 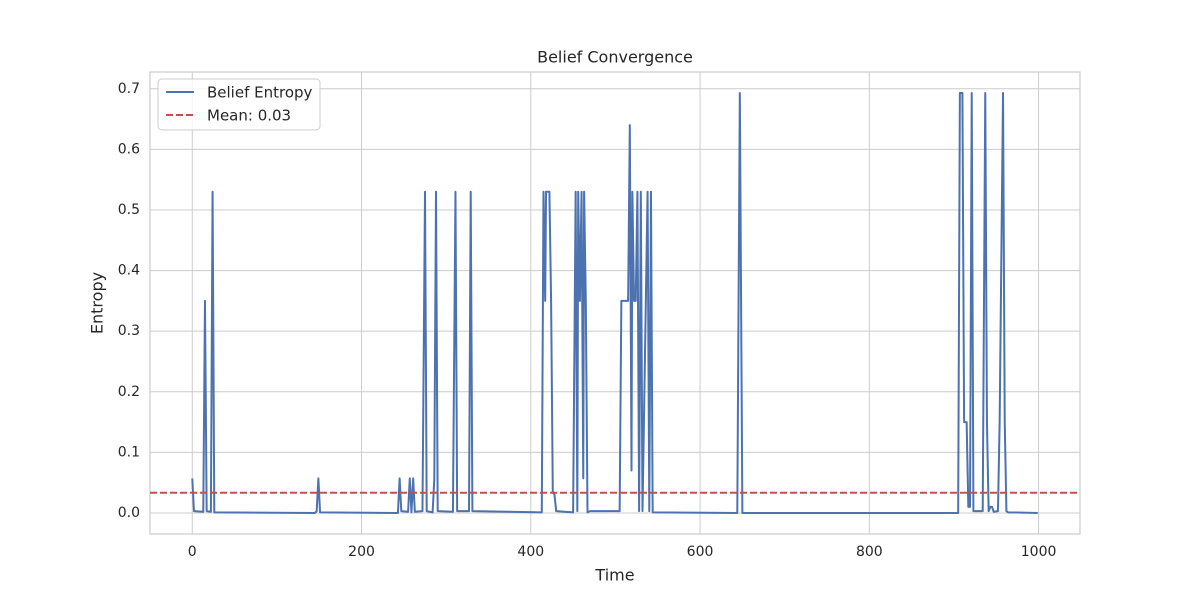 What do you see at coordinates (129, 210) in the screenshot?
I see `y-tick-label: 0.5` at bounding box center [129, 210].